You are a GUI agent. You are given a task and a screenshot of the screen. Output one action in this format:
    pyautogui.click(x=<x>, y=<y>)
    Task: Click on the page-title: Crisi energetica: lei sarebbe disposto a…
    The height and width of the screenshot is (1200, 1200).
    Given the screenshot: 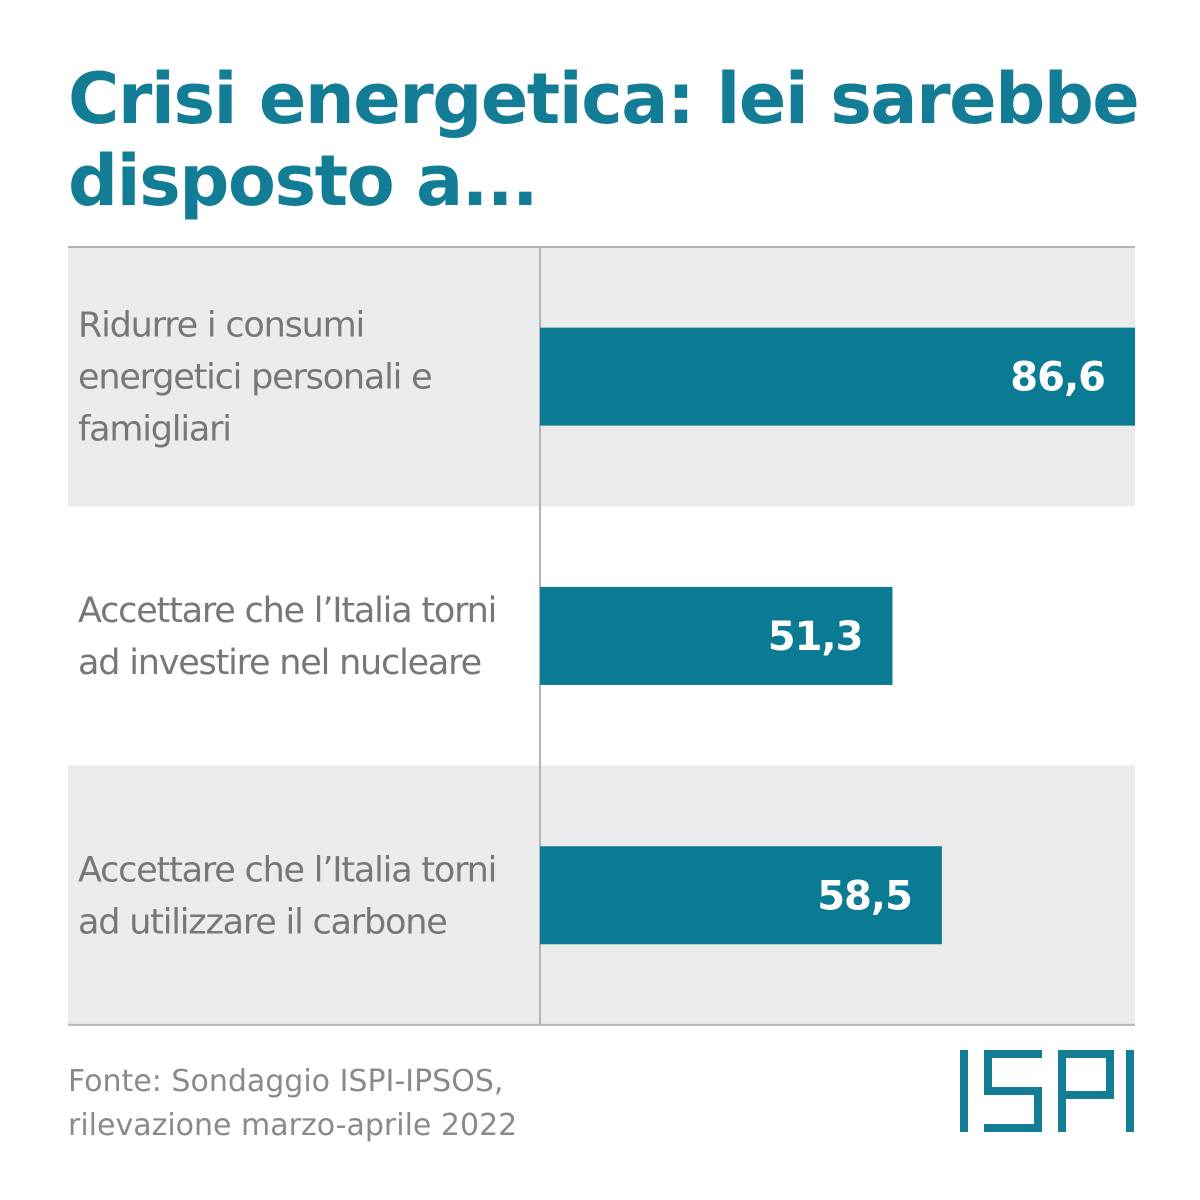 What is the action you would take?
    pyautogui.click(x=604, y=140)
    